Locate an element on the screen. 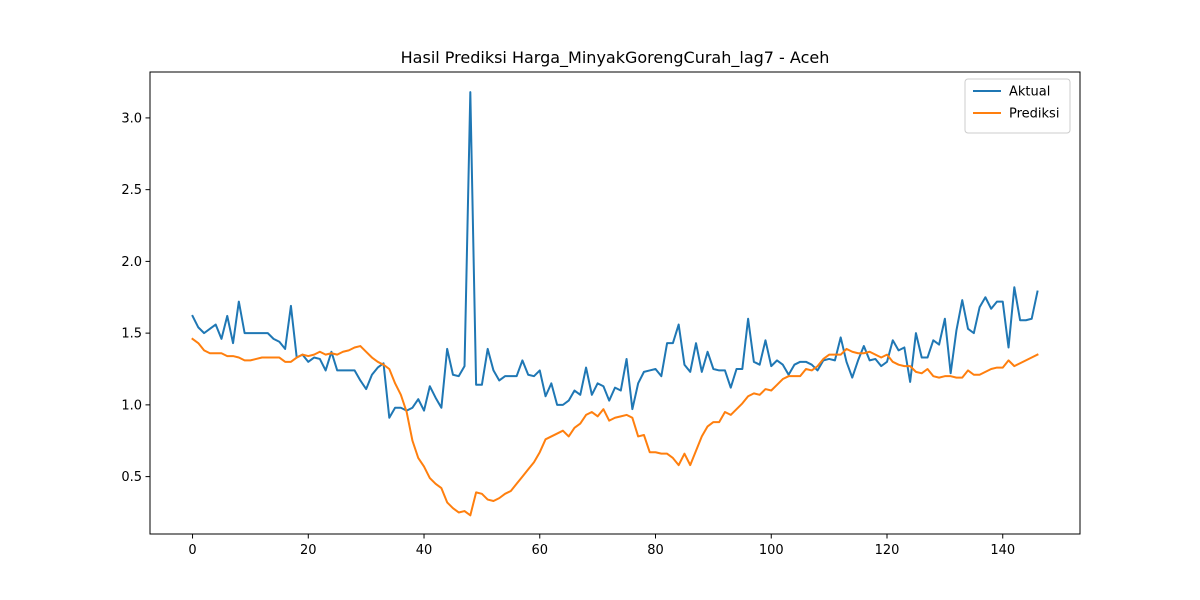  y-tick-label: 1.0 is located at coordinates (131, 405).